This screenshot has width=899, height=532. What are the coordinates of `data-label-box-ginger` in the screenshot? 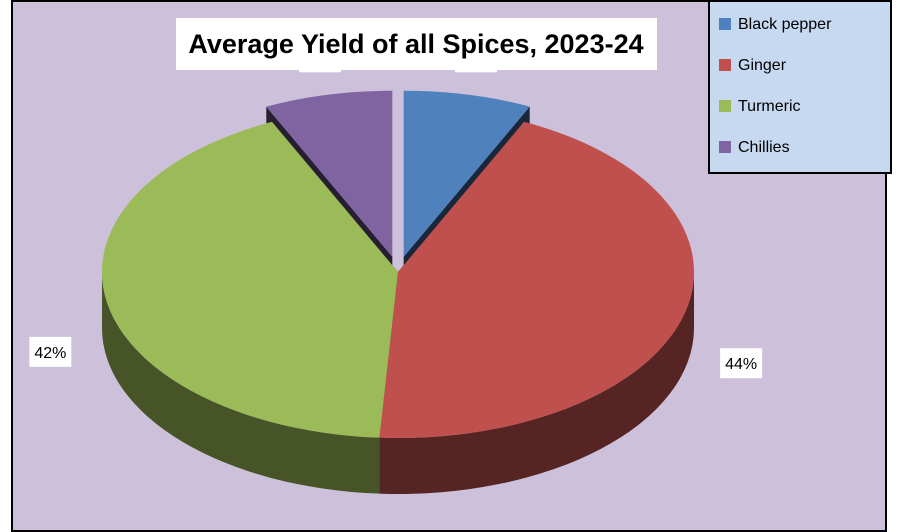 It's located at (741, 363).